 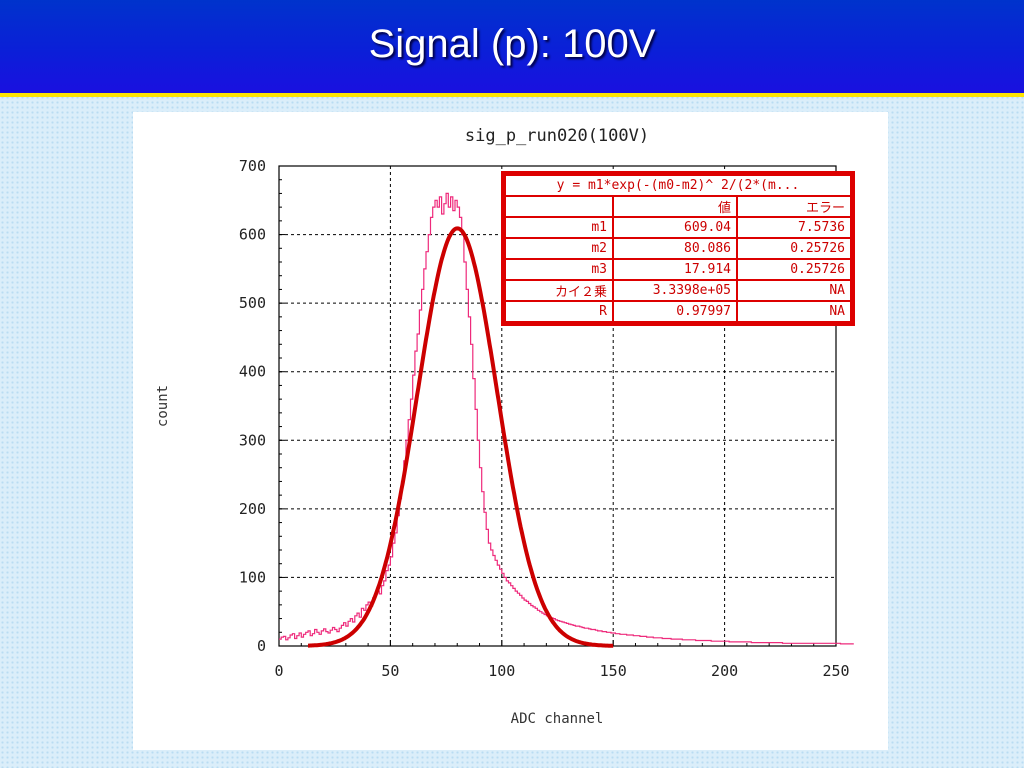 I want to click on y-tick-label: 300, so click(x=252, y=440).